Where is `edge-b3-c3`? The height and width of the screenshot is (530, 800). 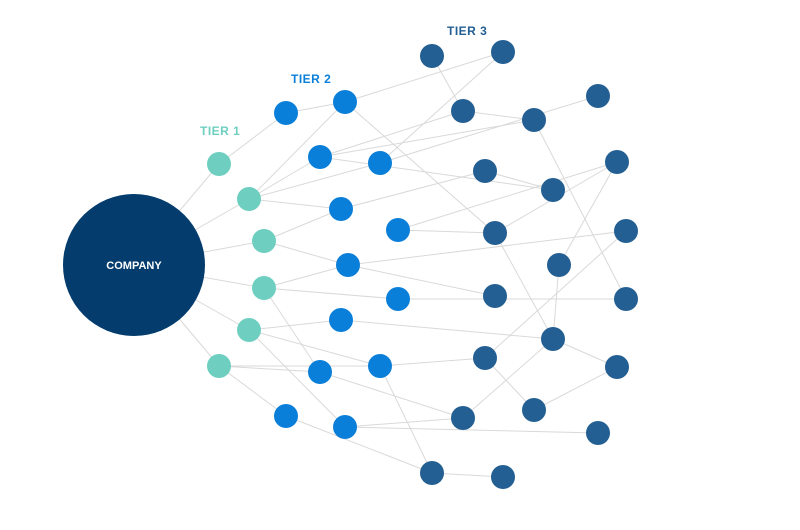 edge-b3-c3 is located at coordinates (391, 134).